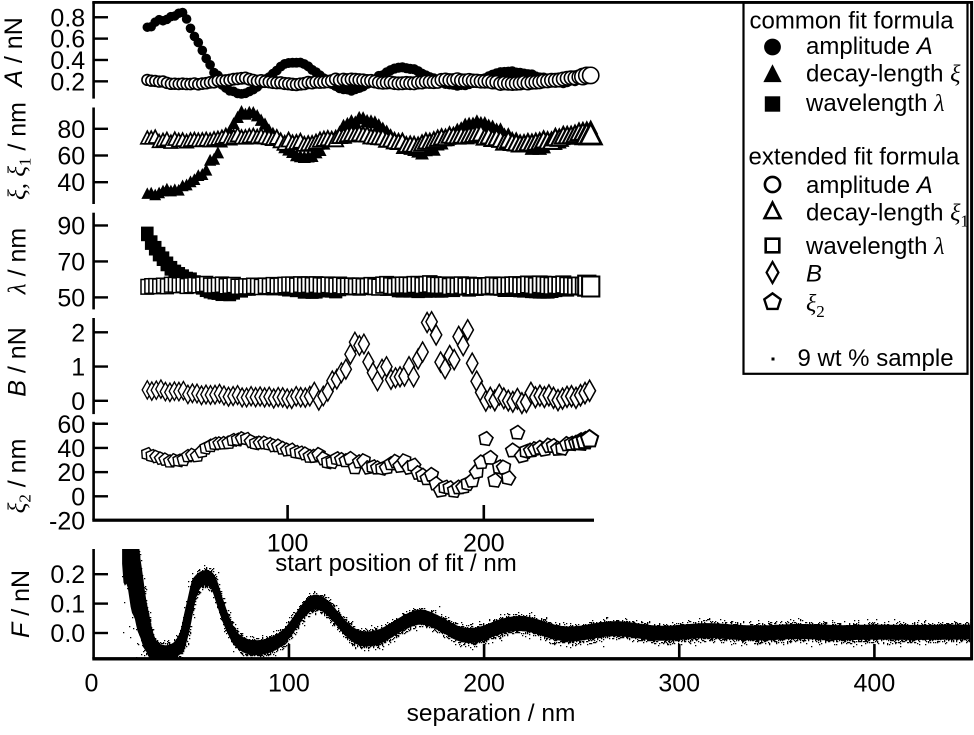  What do you see at coordinates (78, 333) in the screenshot?
I see `svg-text: 2` at bounding box center [78, 333].